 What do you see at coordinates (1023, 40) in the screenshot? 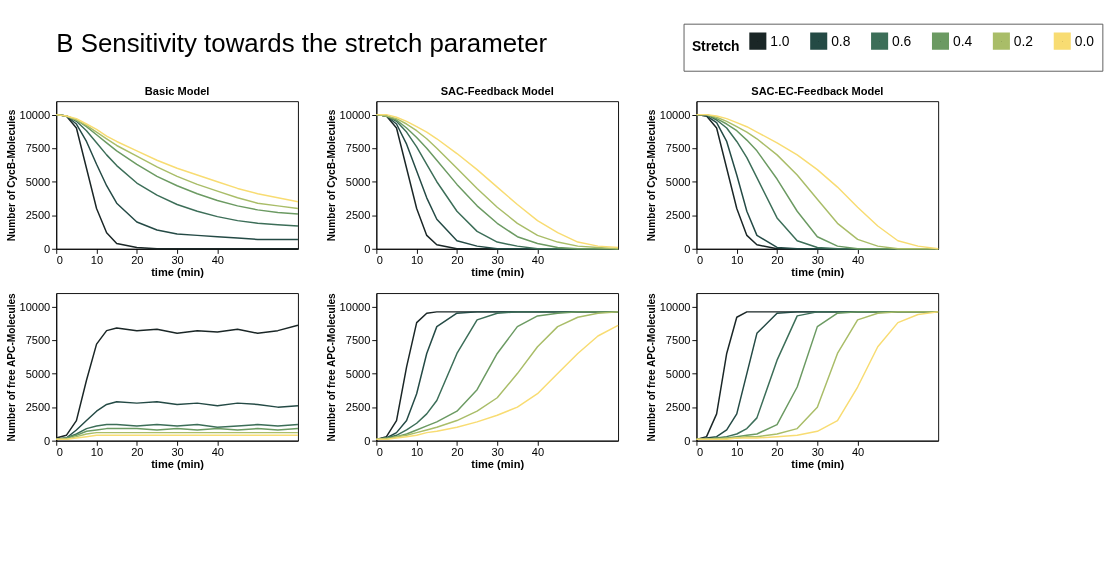
I see `legend-label: 0.2` at bounding box center [1023, 40].